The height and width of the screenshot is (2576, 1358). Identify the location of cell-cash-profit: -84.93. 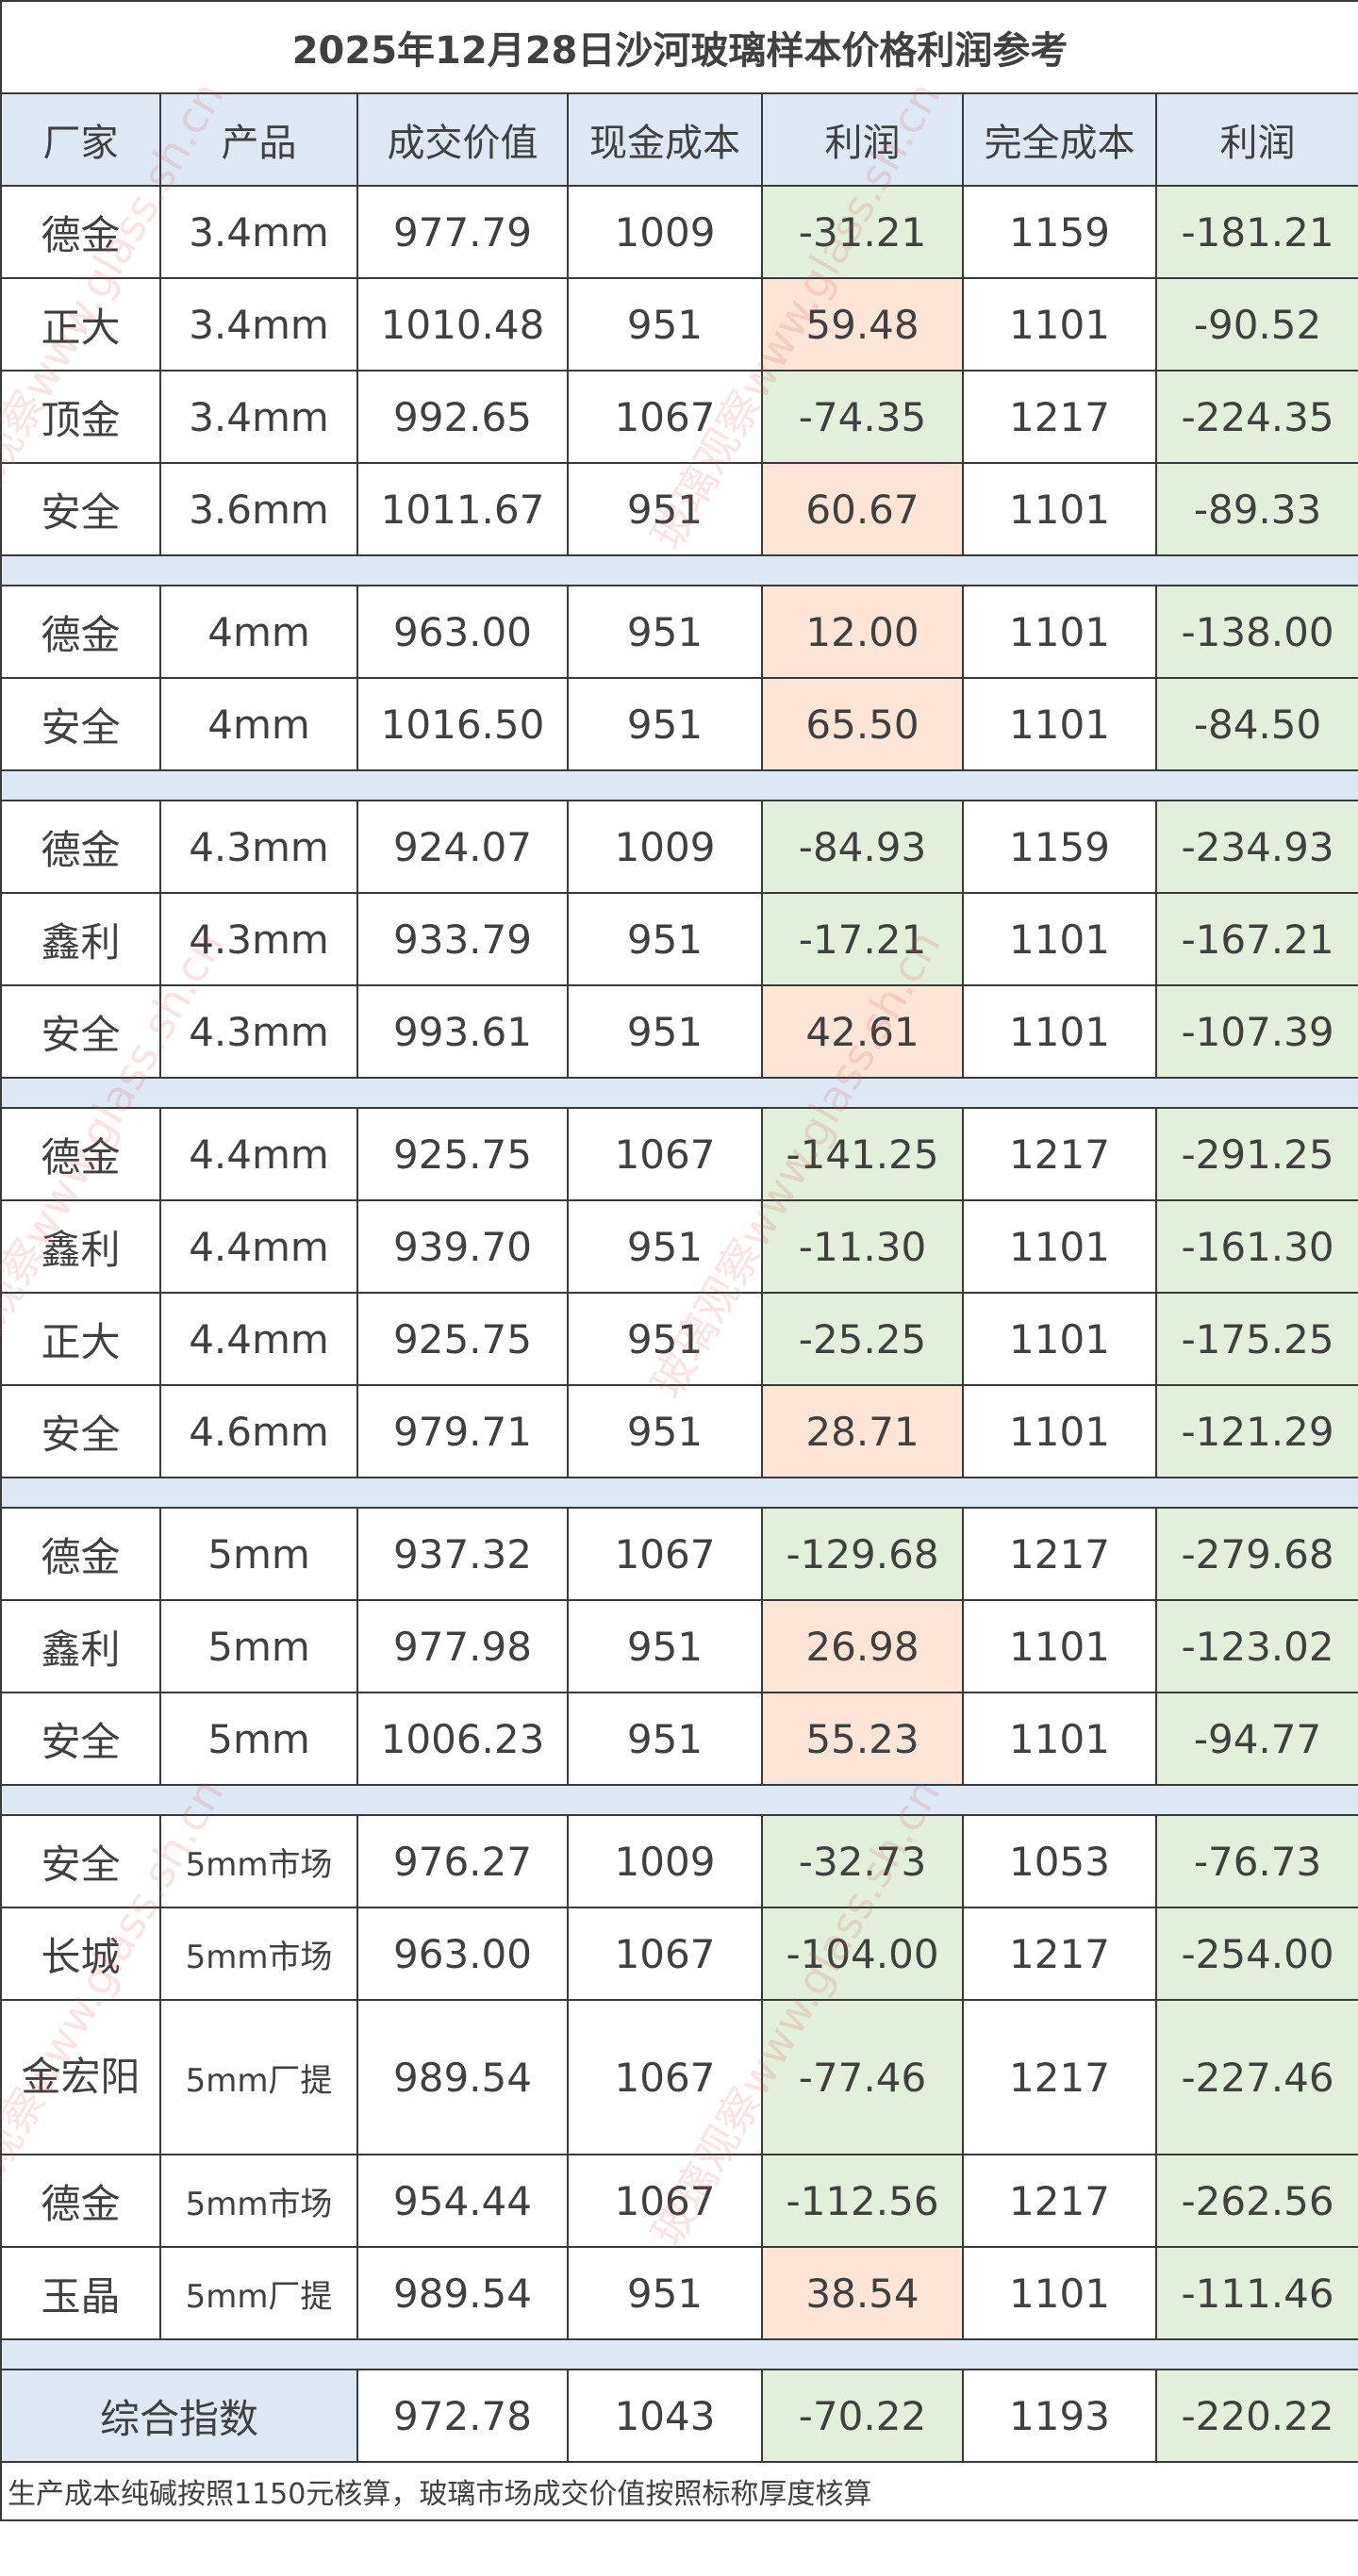
(862, 847).